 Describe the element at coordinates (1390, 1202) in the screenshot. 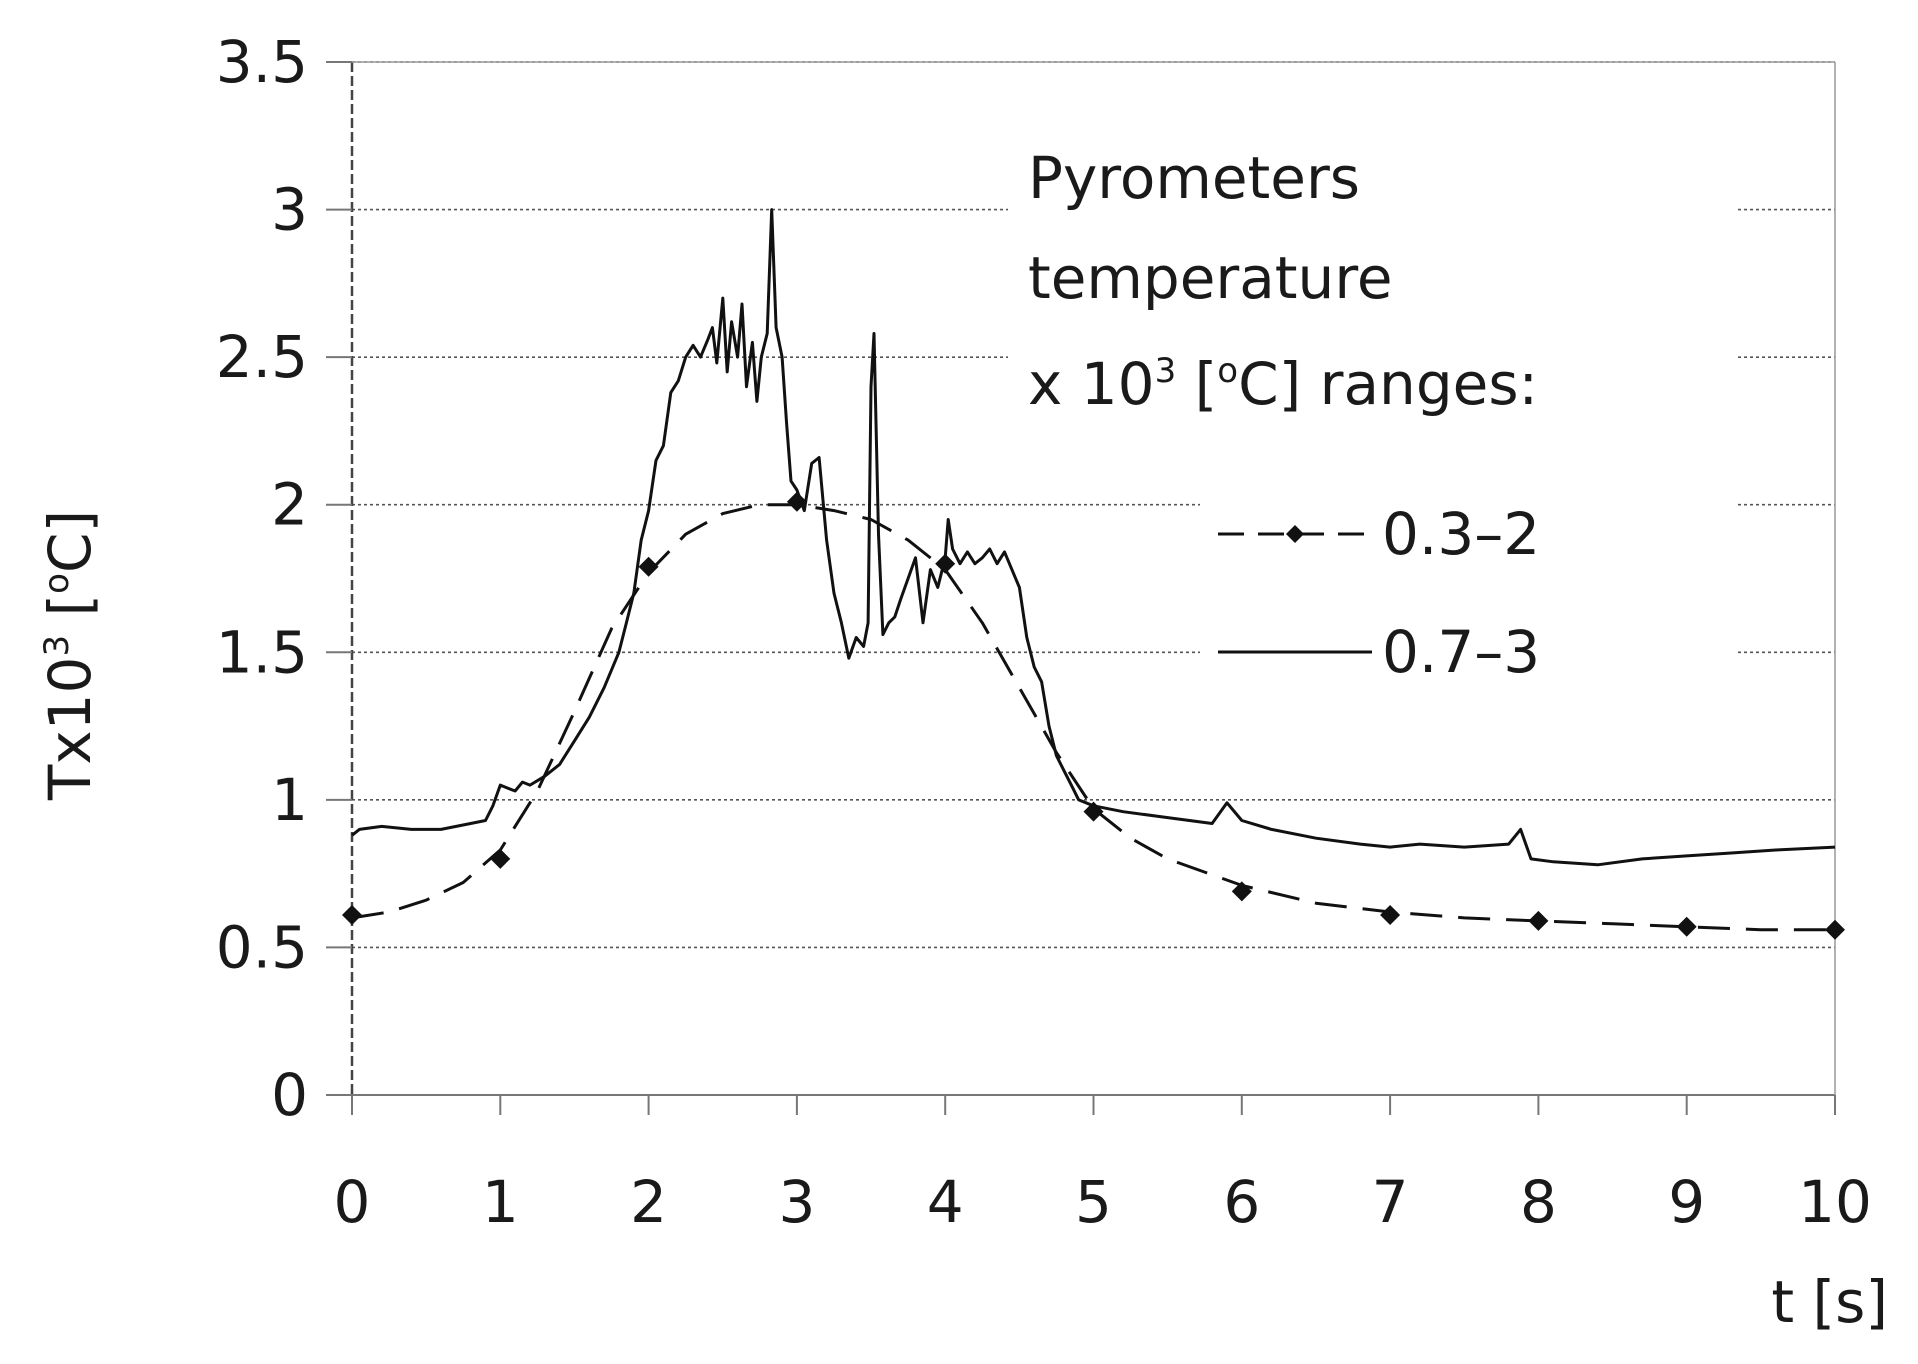

I see `x-tick-label-7: 7` at that location.